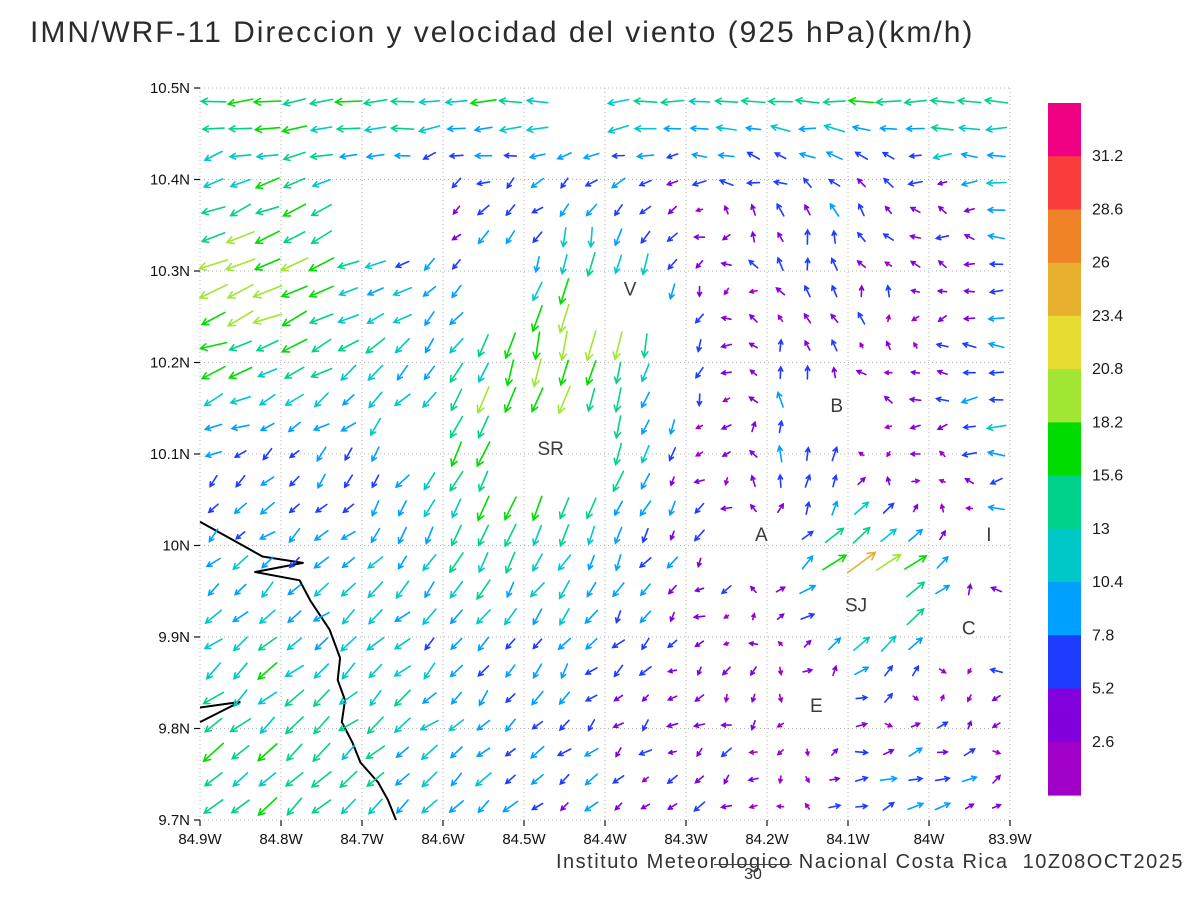 This screenshot has height=900, width=1200. What do you see at coordinates (220, 712) in the screenshot?
I see `island-coastline` at bounding box center [220, 712].